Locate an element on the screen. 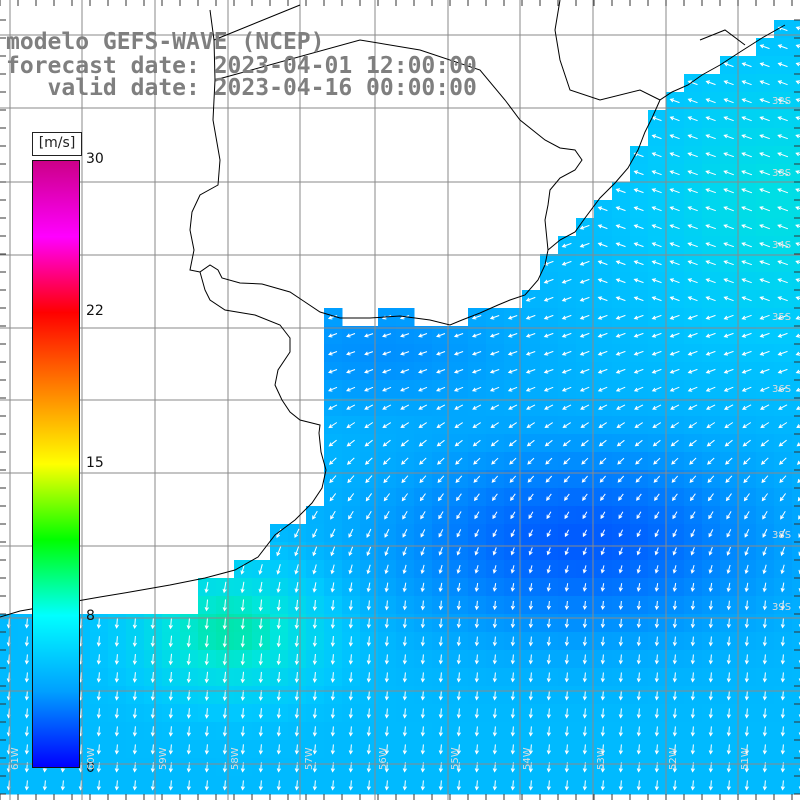 This screenshot has width=800, height=800. title-forecast-date: forecast date: 2023-04-01 12:00:00 is located at coordinates (241, 66).